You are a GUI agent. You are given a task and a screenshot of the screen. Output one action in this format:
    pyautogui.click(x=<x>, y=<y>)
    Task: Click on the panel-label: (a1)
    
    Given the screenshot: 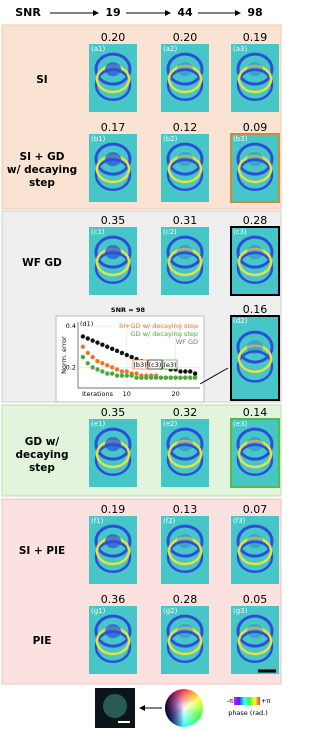 What is the action you would take?
    pyautogui.click(x=98, y=49)
    